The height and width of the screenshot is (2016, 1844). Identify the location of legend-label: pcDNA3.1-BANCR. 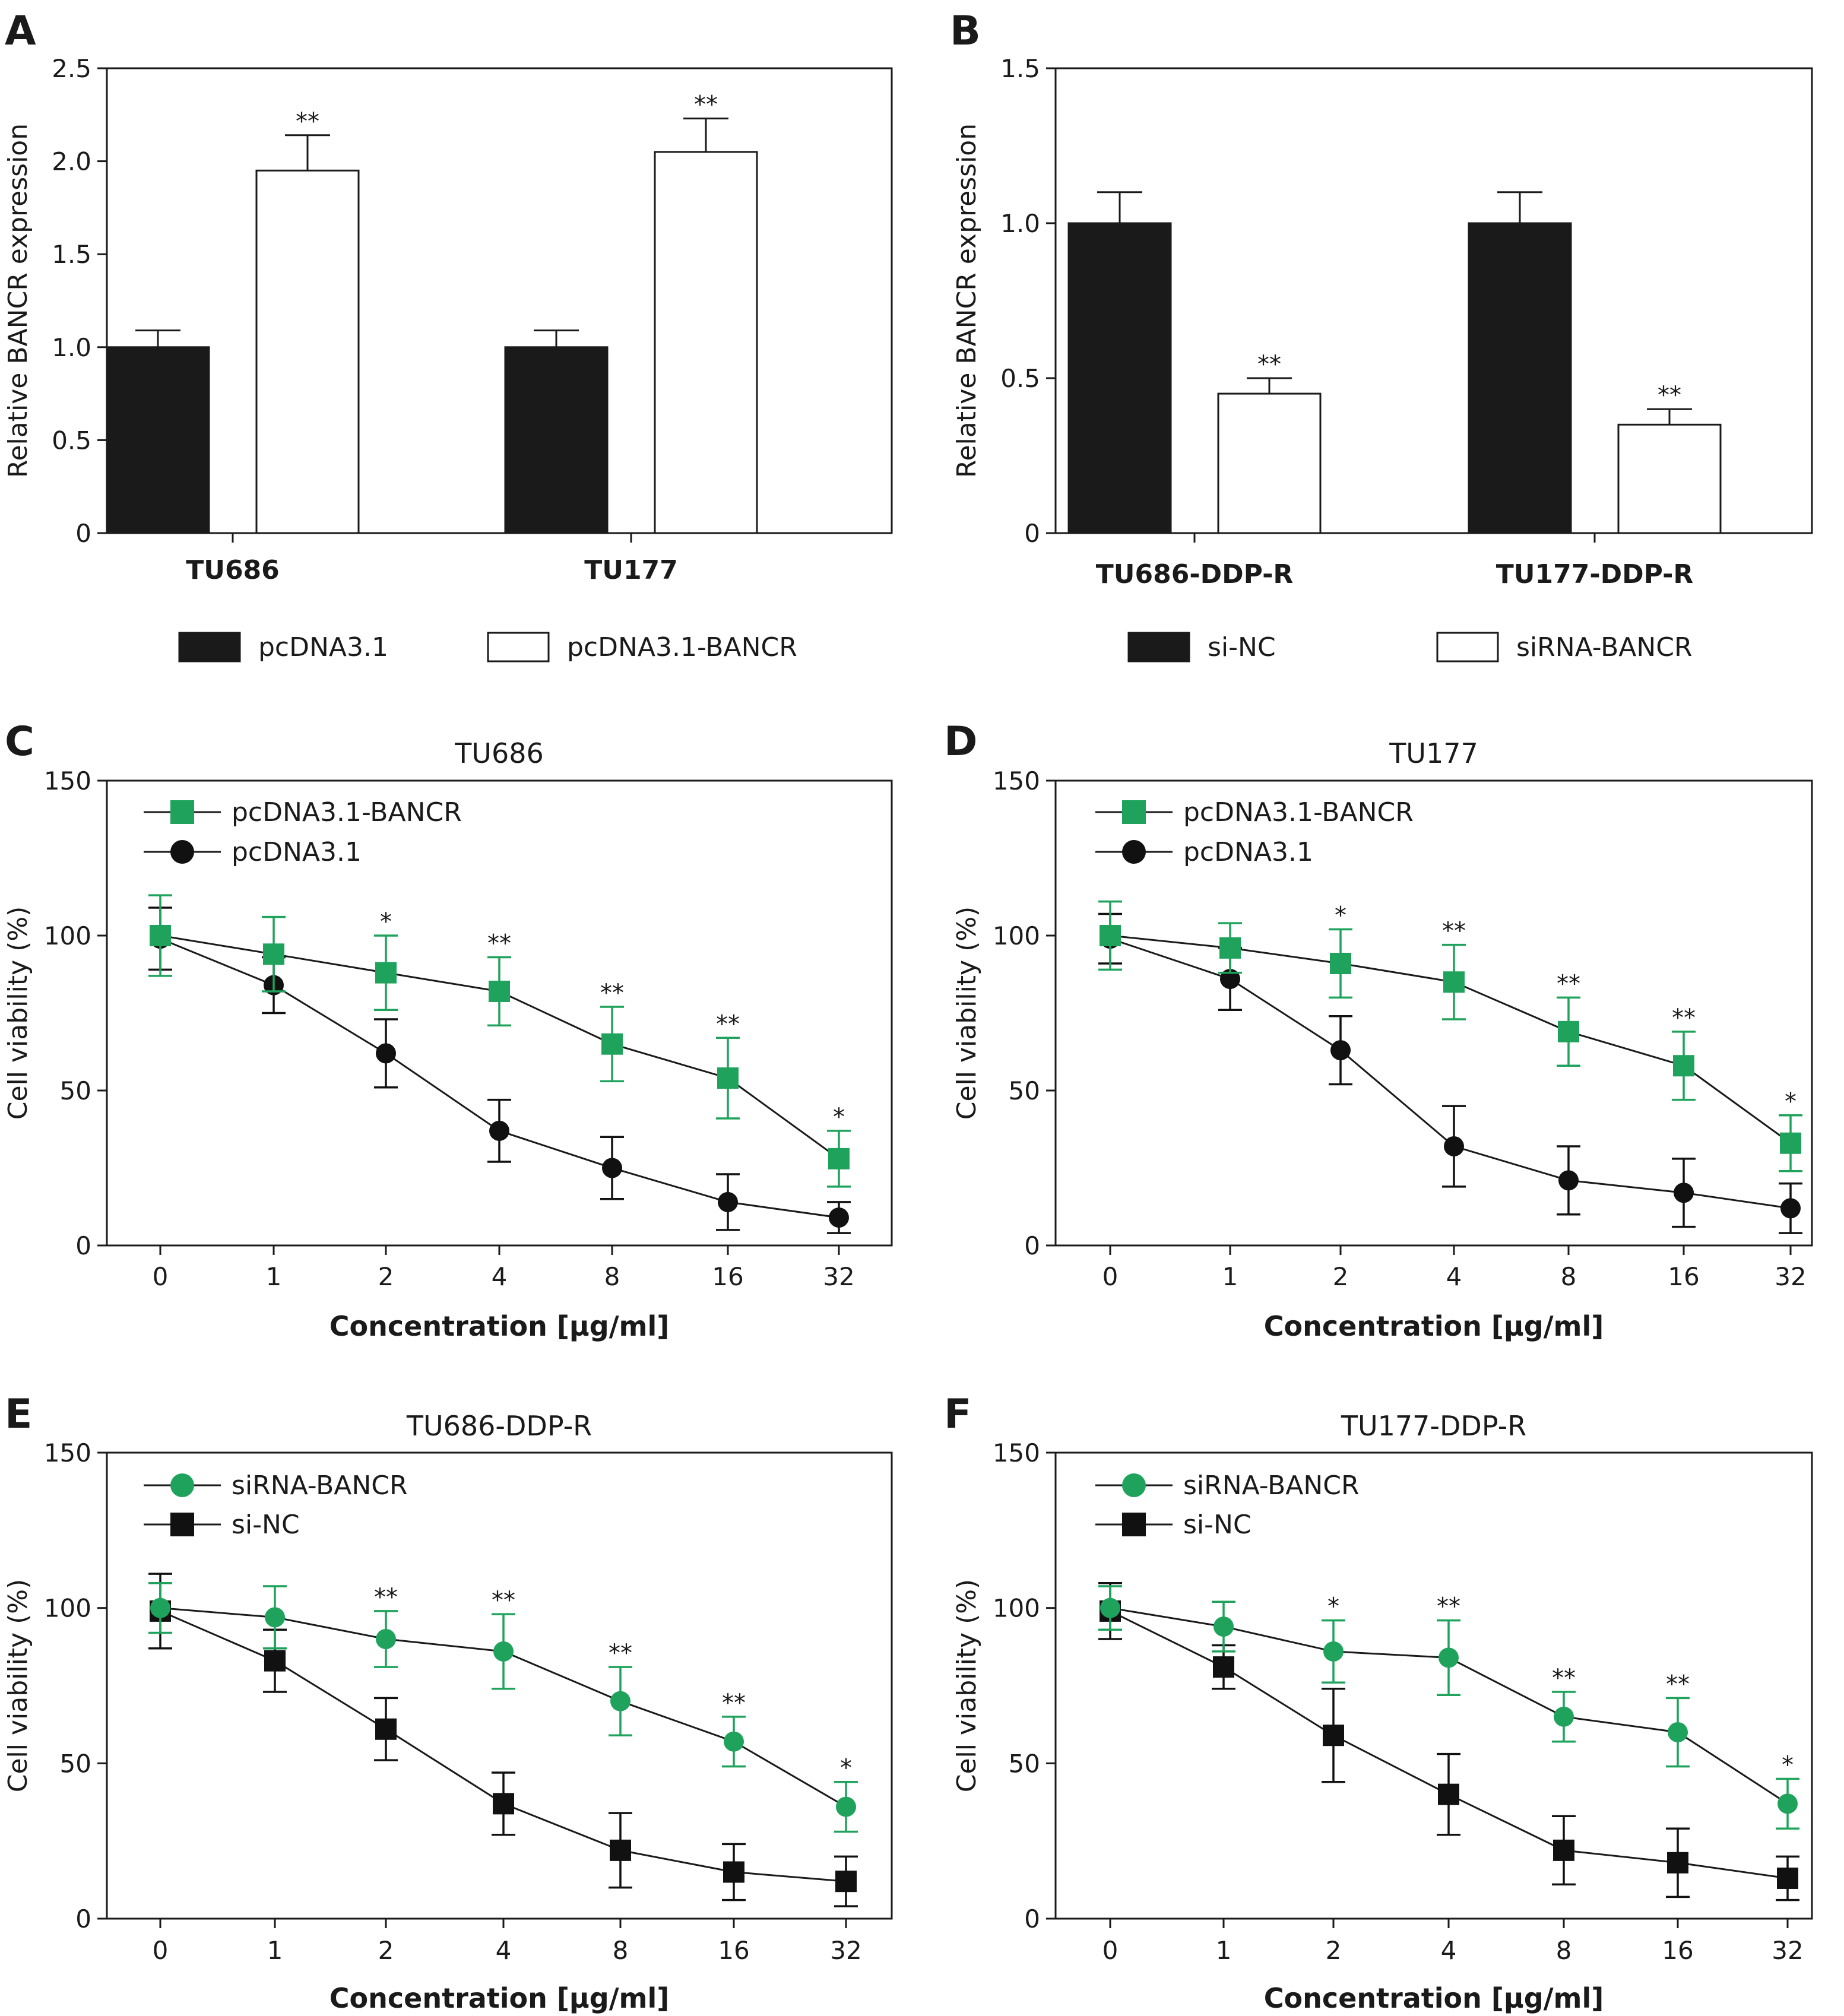
(1298, 812).